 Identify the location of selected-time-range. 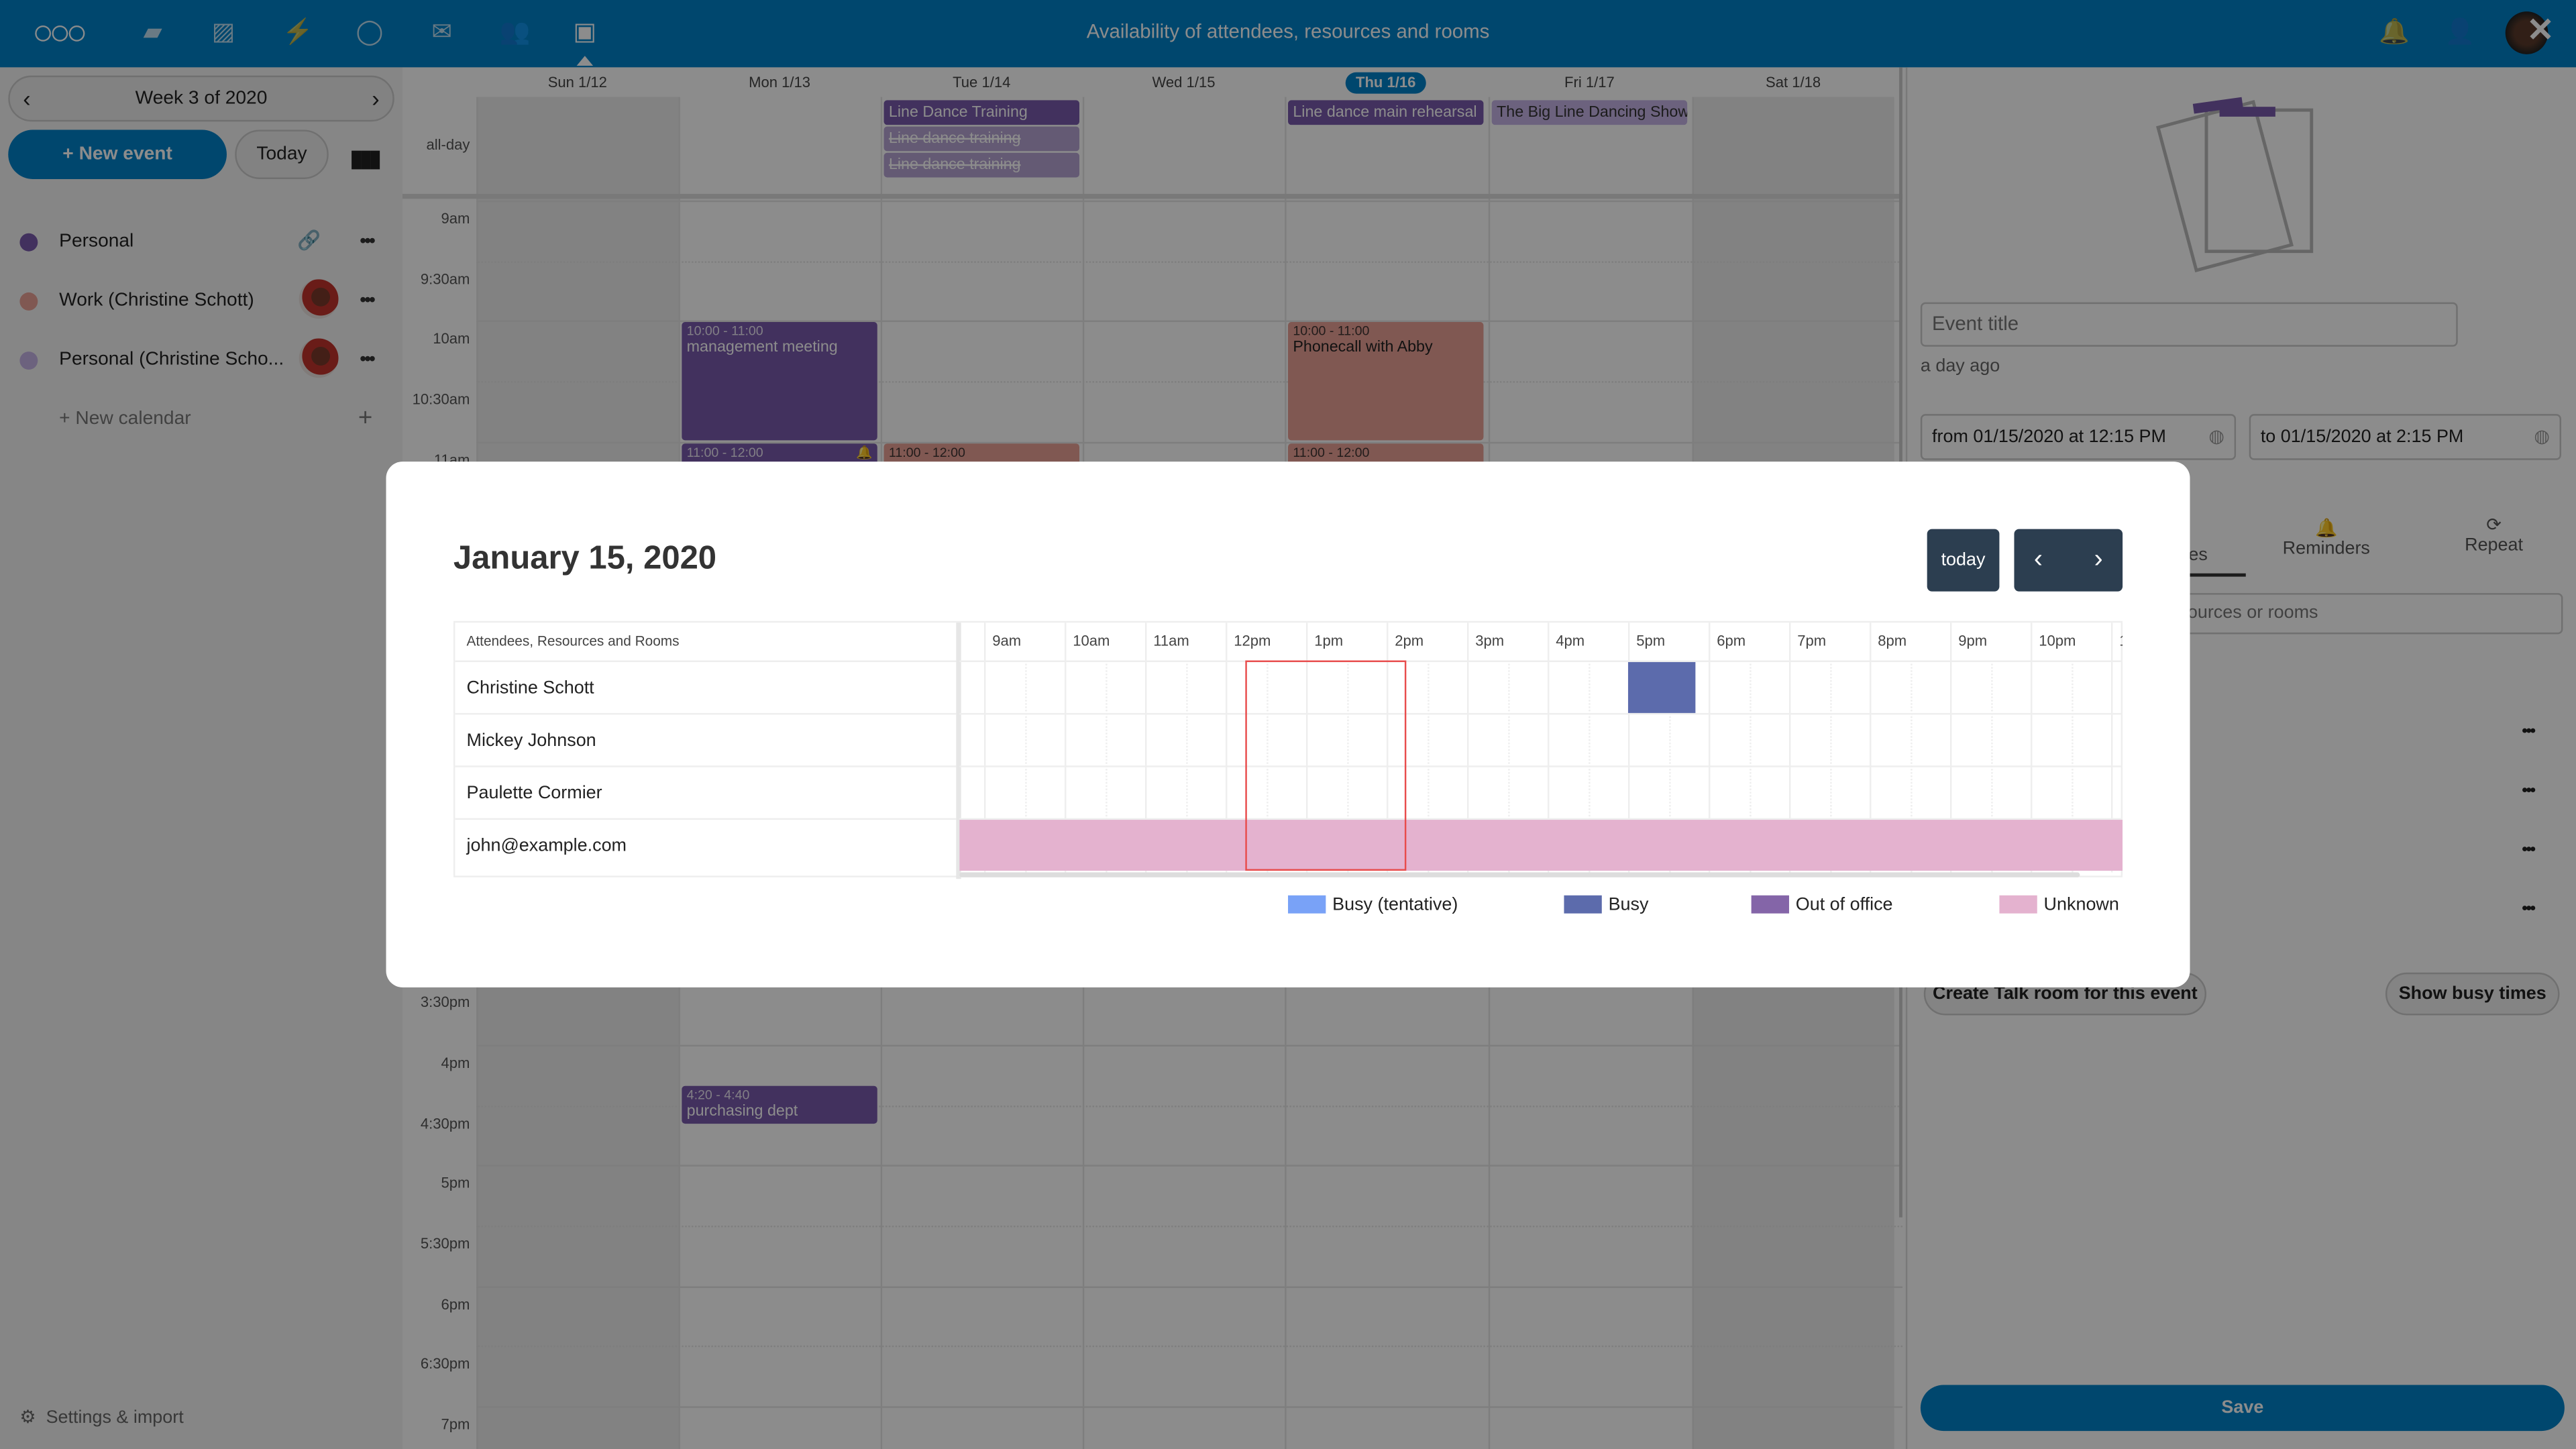
(1326, 765).